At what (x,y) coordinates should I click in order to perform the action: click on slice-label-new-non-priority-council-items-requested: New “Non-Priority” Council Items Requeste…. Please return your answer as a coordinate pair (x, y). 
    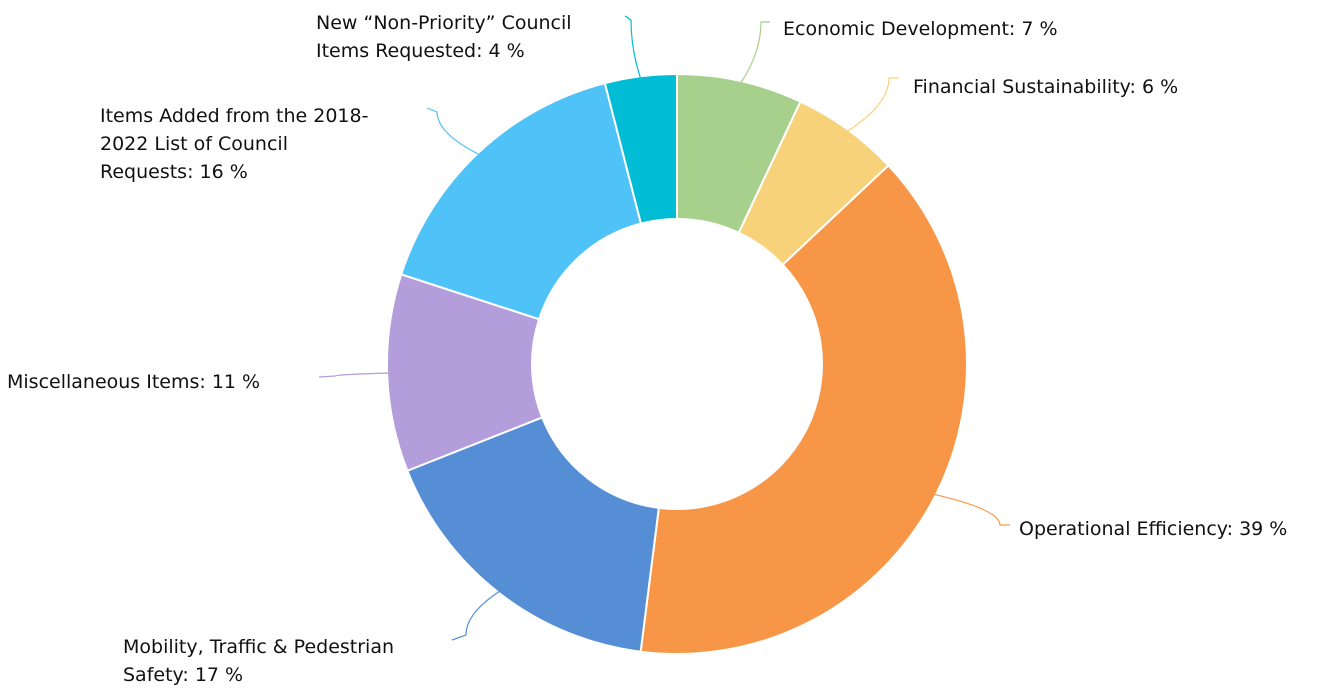
    Looking at the image, I should click on (444, 37).